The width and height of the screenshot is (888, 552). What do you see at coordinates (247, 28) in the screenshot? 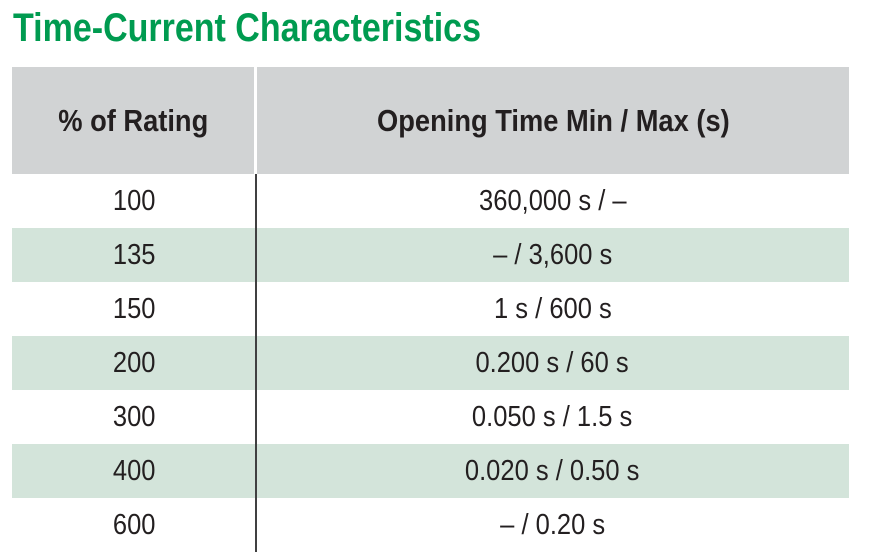
I see `page-title: Time-Current Characteristics` at bounding box center [247, 28].